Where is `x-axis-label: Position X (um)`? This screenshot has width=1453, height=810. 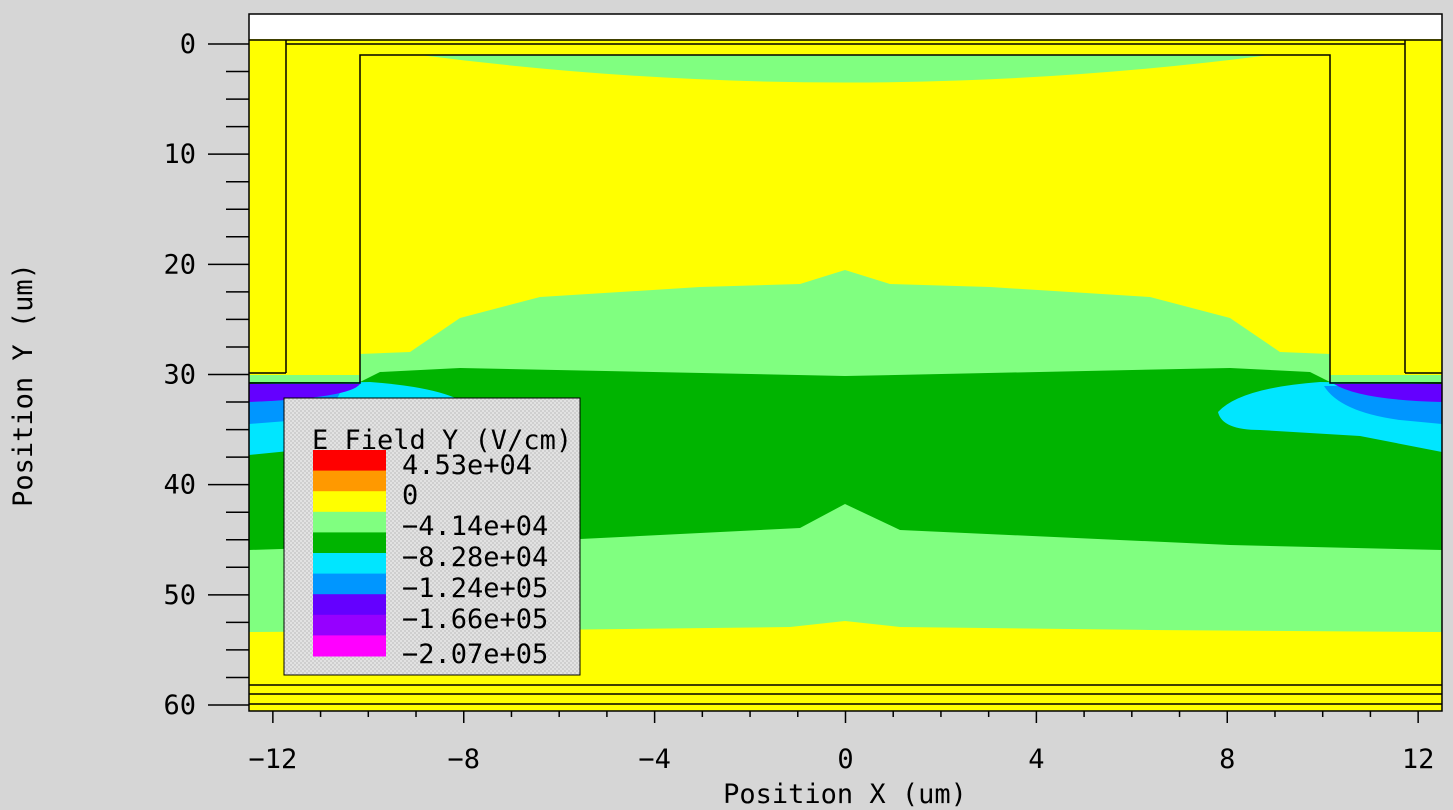
x-axis-label: Position X (um) is located at coordinates (845, 794).